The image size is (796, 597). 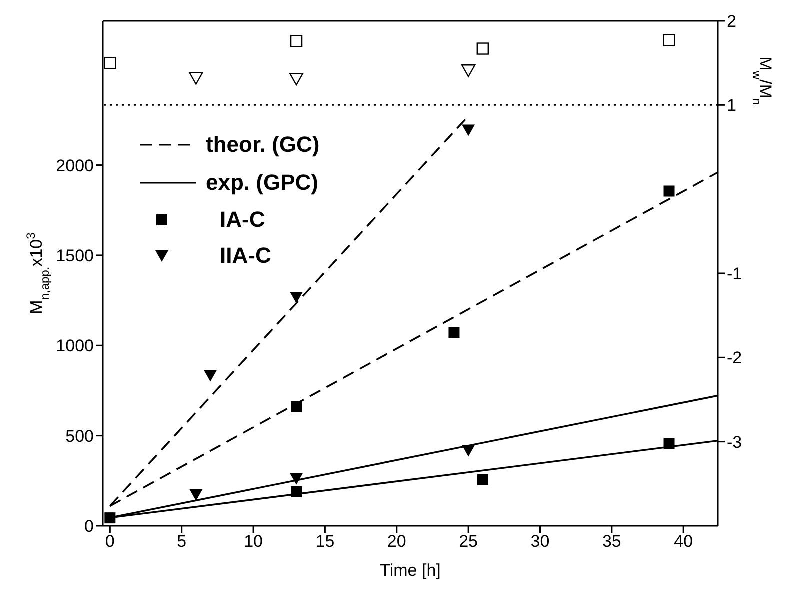 I want to click on x-tick-label: 10, so click(x=253, y=542).